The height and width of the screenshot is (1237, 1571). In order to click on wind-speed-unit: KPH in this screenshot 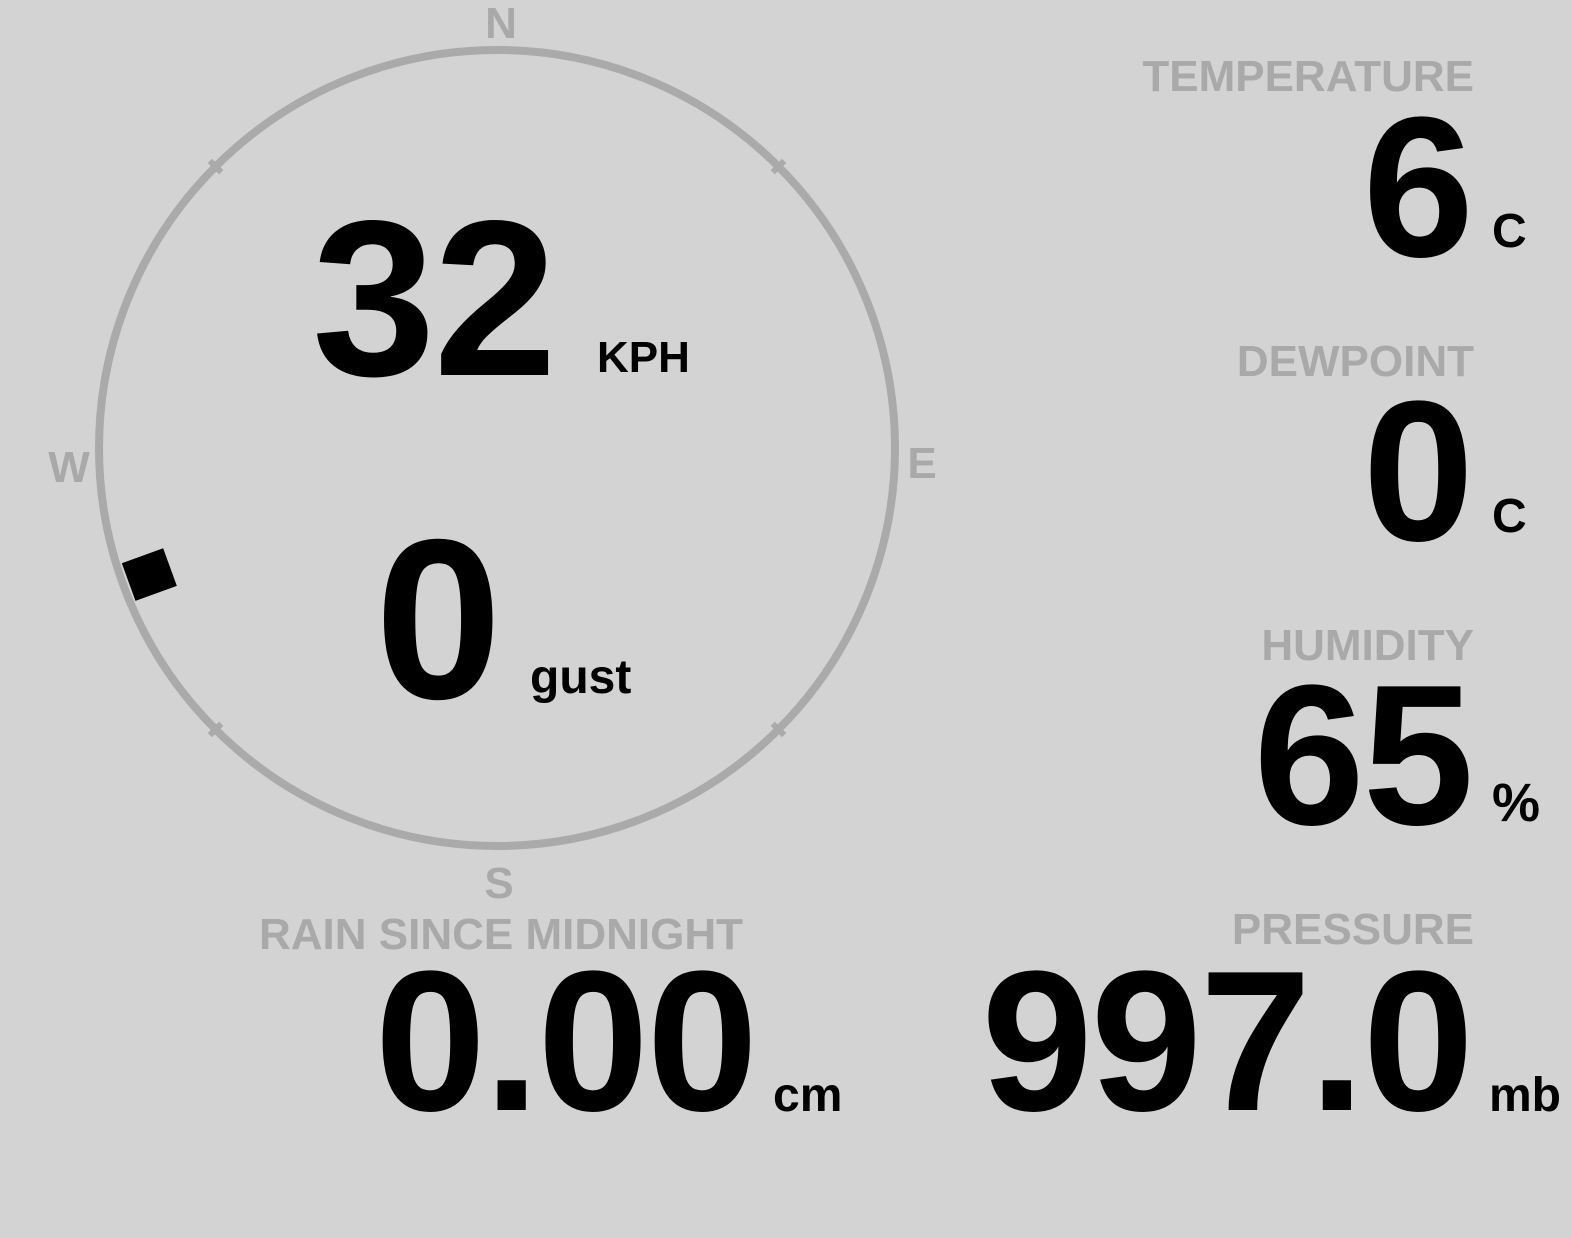, I will do `click(643, 357)`.